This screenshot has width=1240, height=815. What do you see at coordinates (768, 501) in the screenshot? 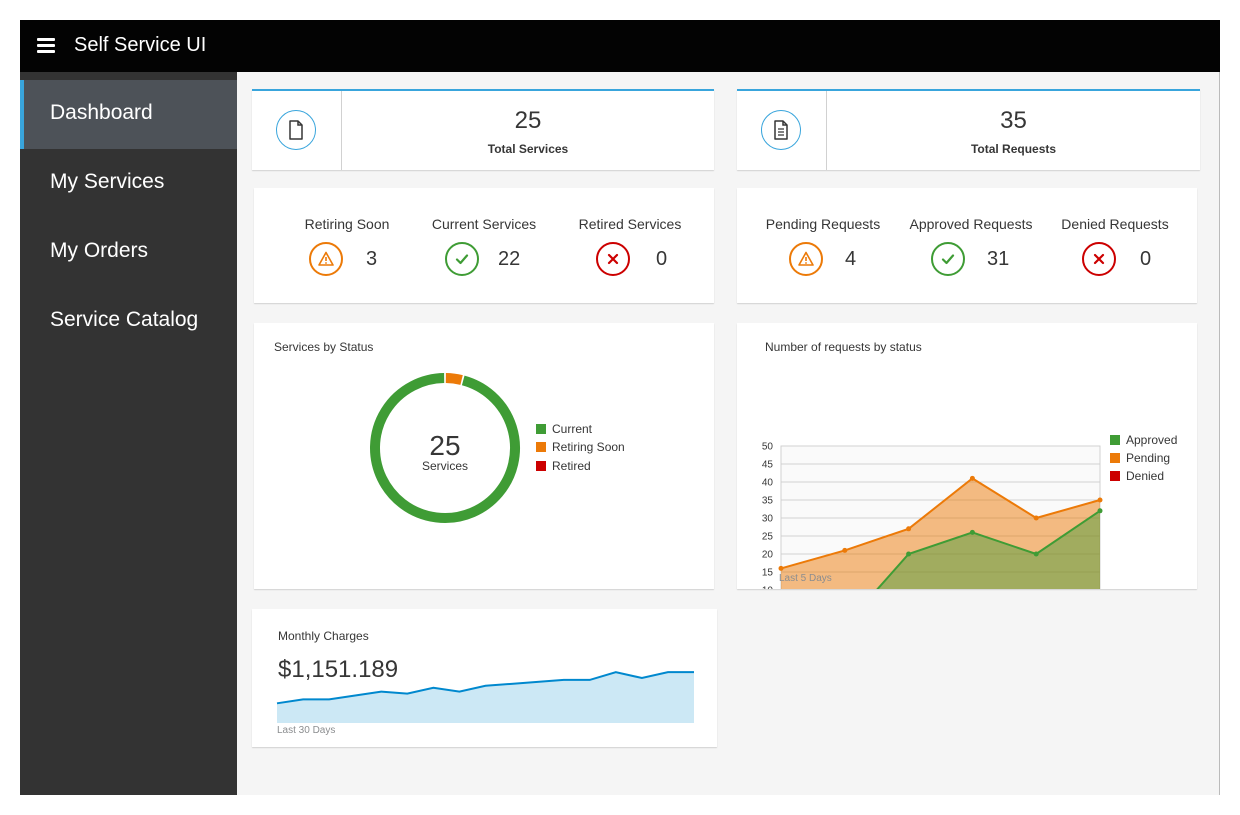
I see `y-tick-label: 35` at bounding box center [768, 501].